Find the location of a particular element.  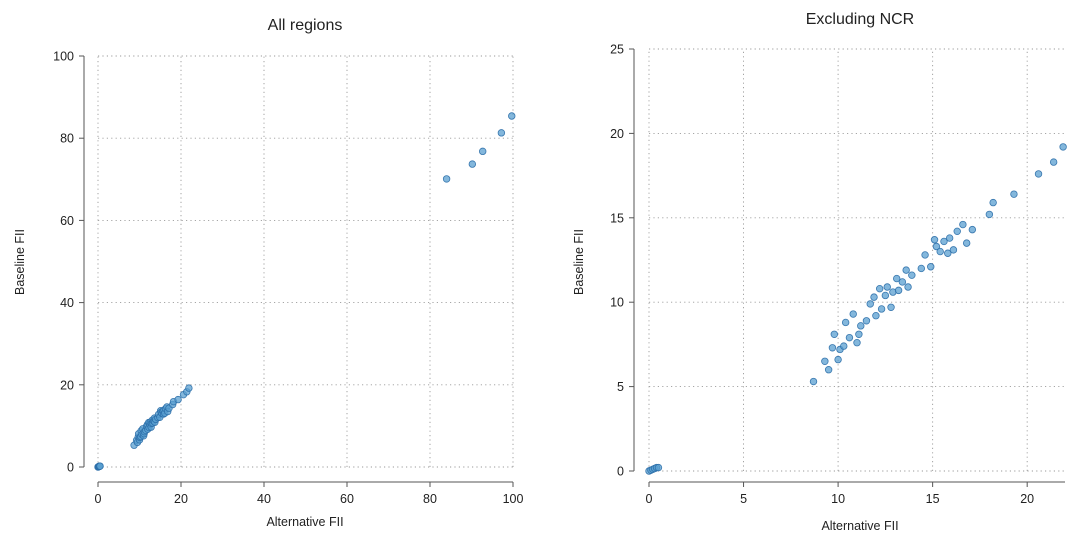

y-tick-label: 15 is located at coordinates (617, 218).